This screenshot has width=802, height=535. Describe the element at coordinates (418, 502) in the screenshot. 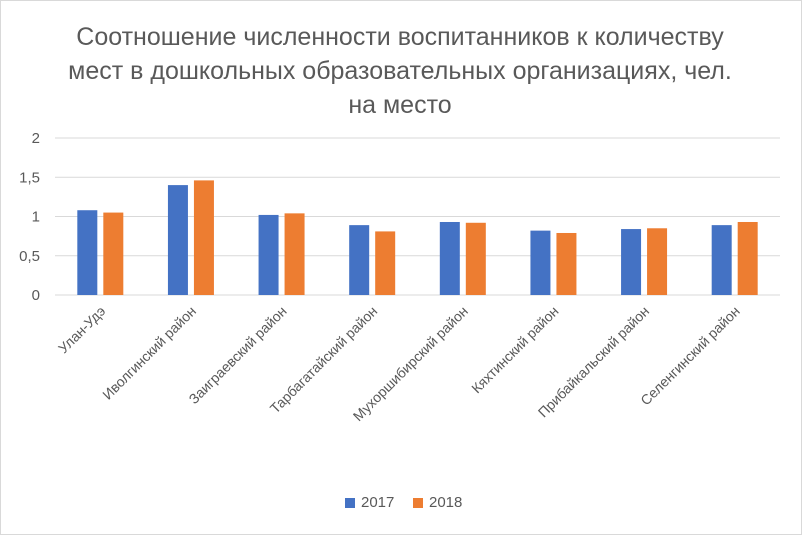

I see `legend-swatch-2018` at that location.